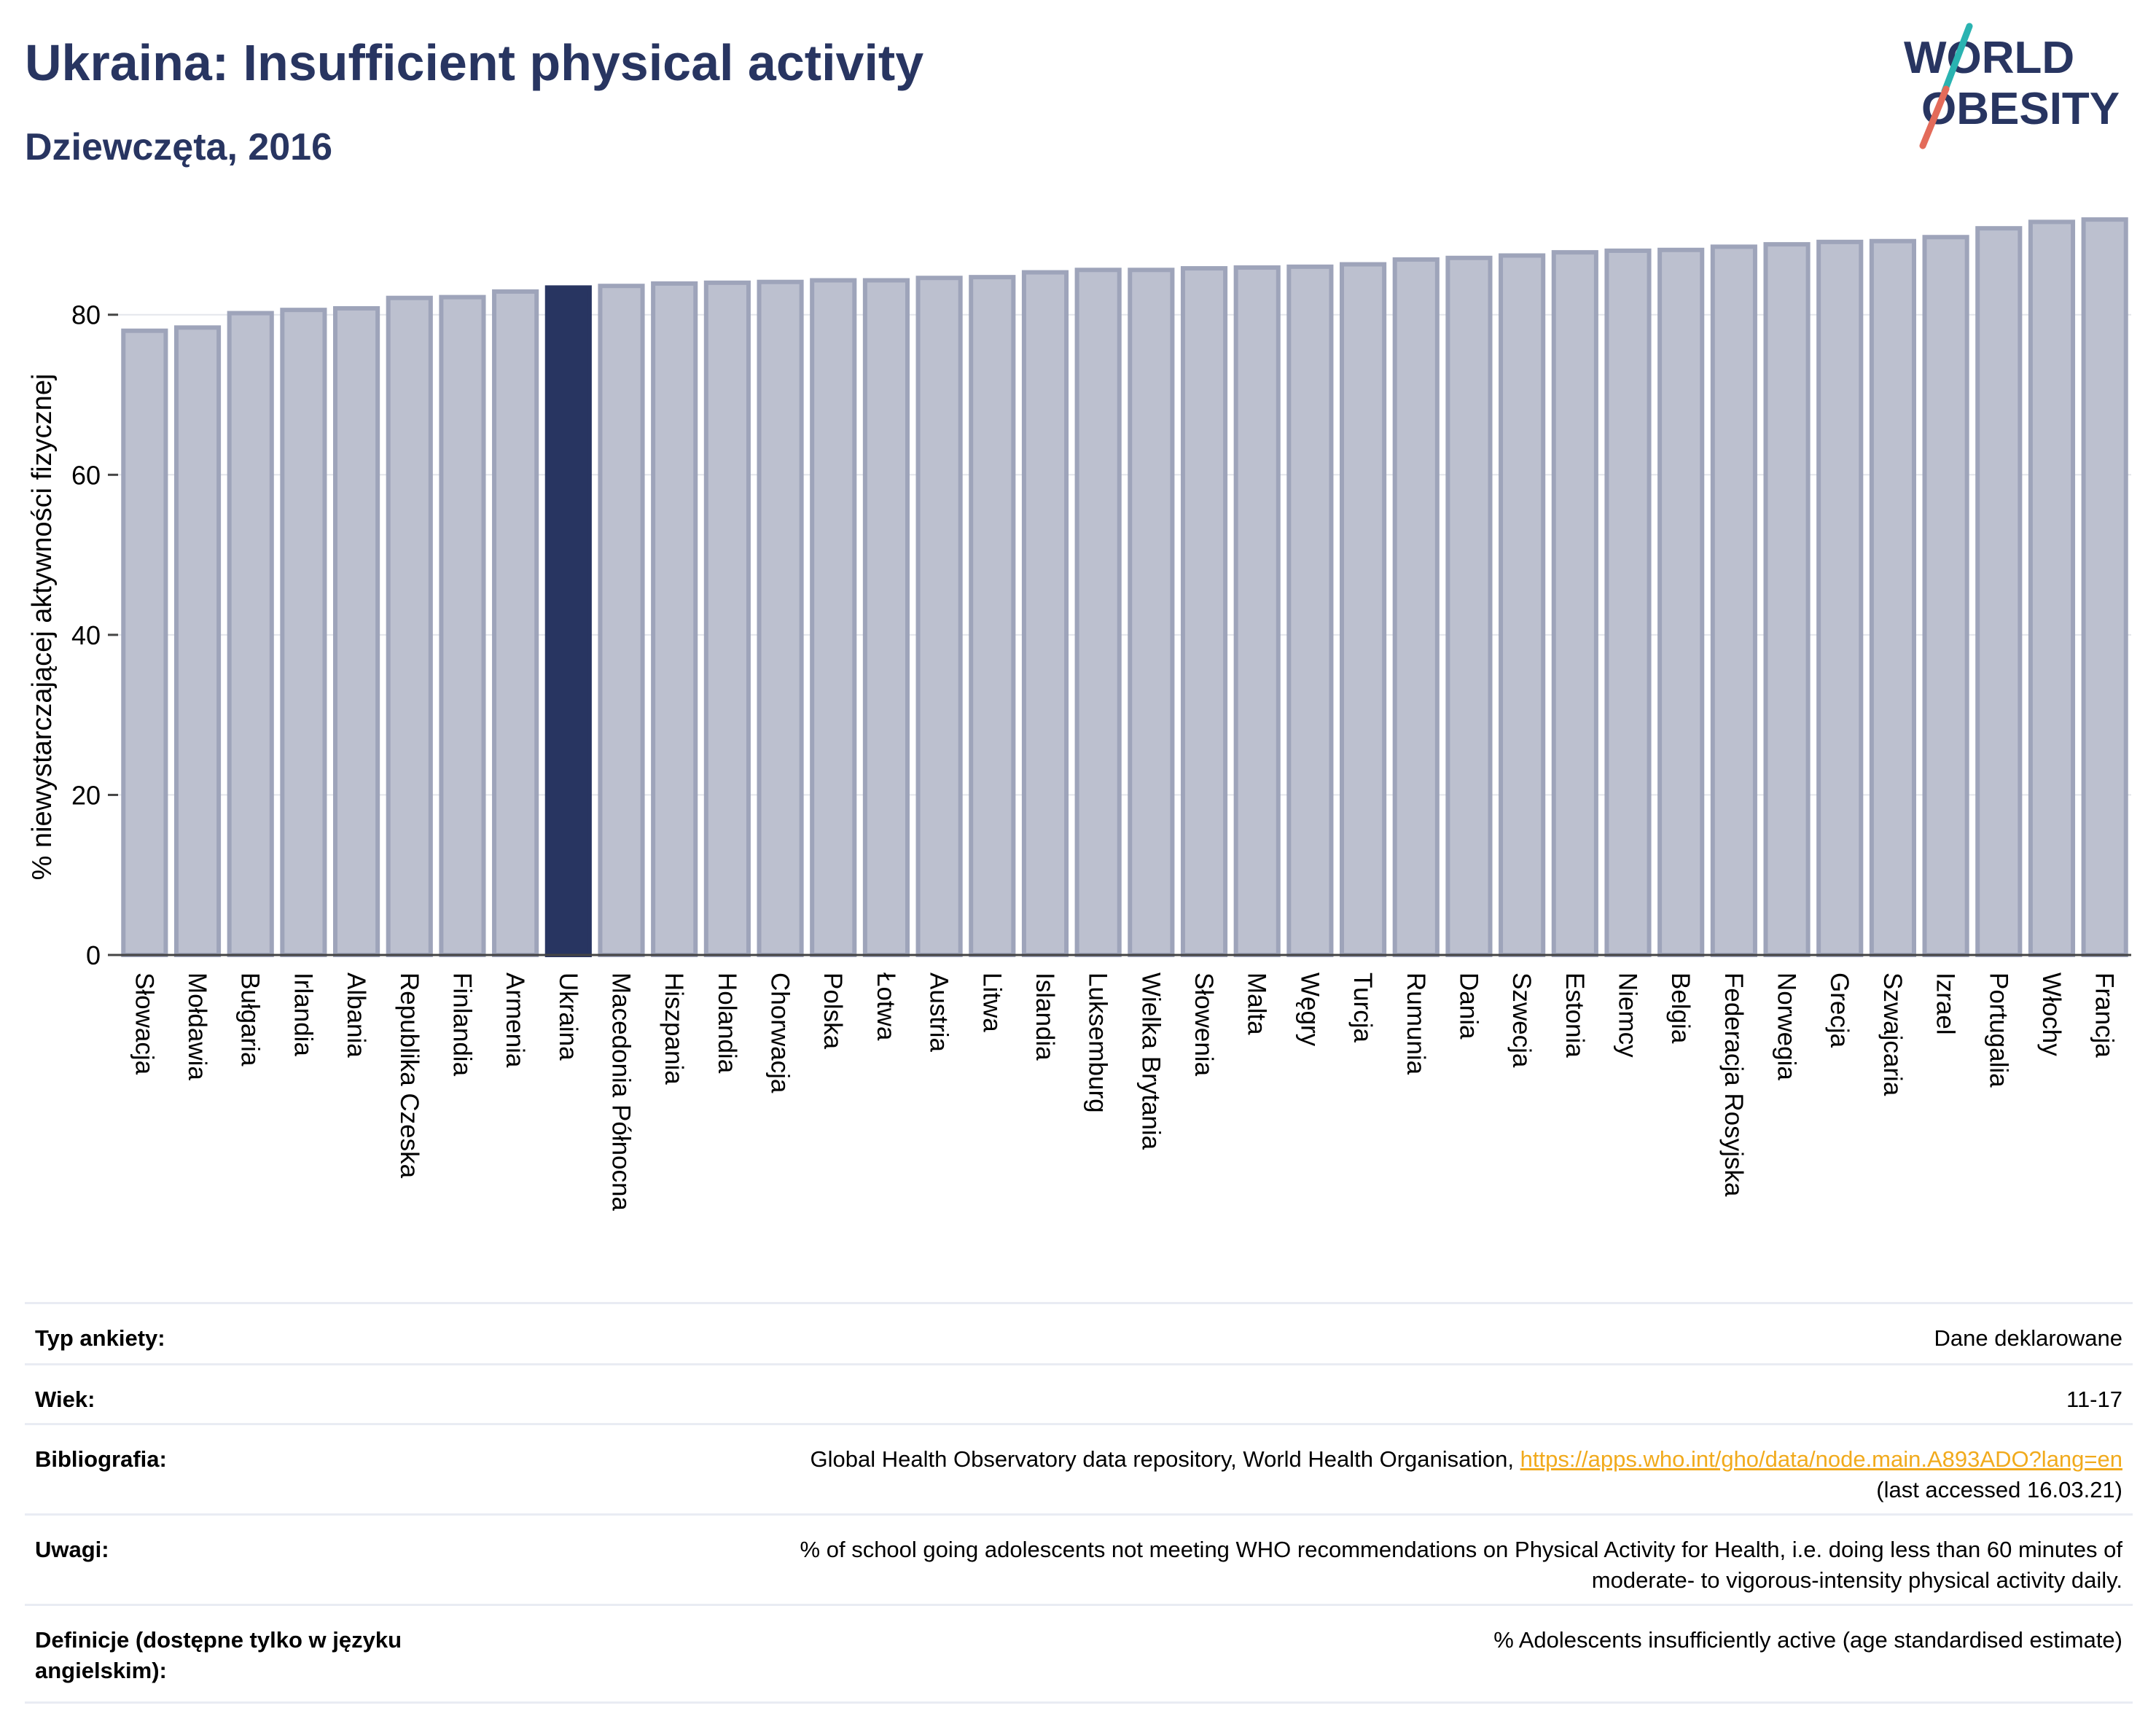 The image size is (2156, 1735). I want to click on y-tick-label: 40, so click(86, 635).